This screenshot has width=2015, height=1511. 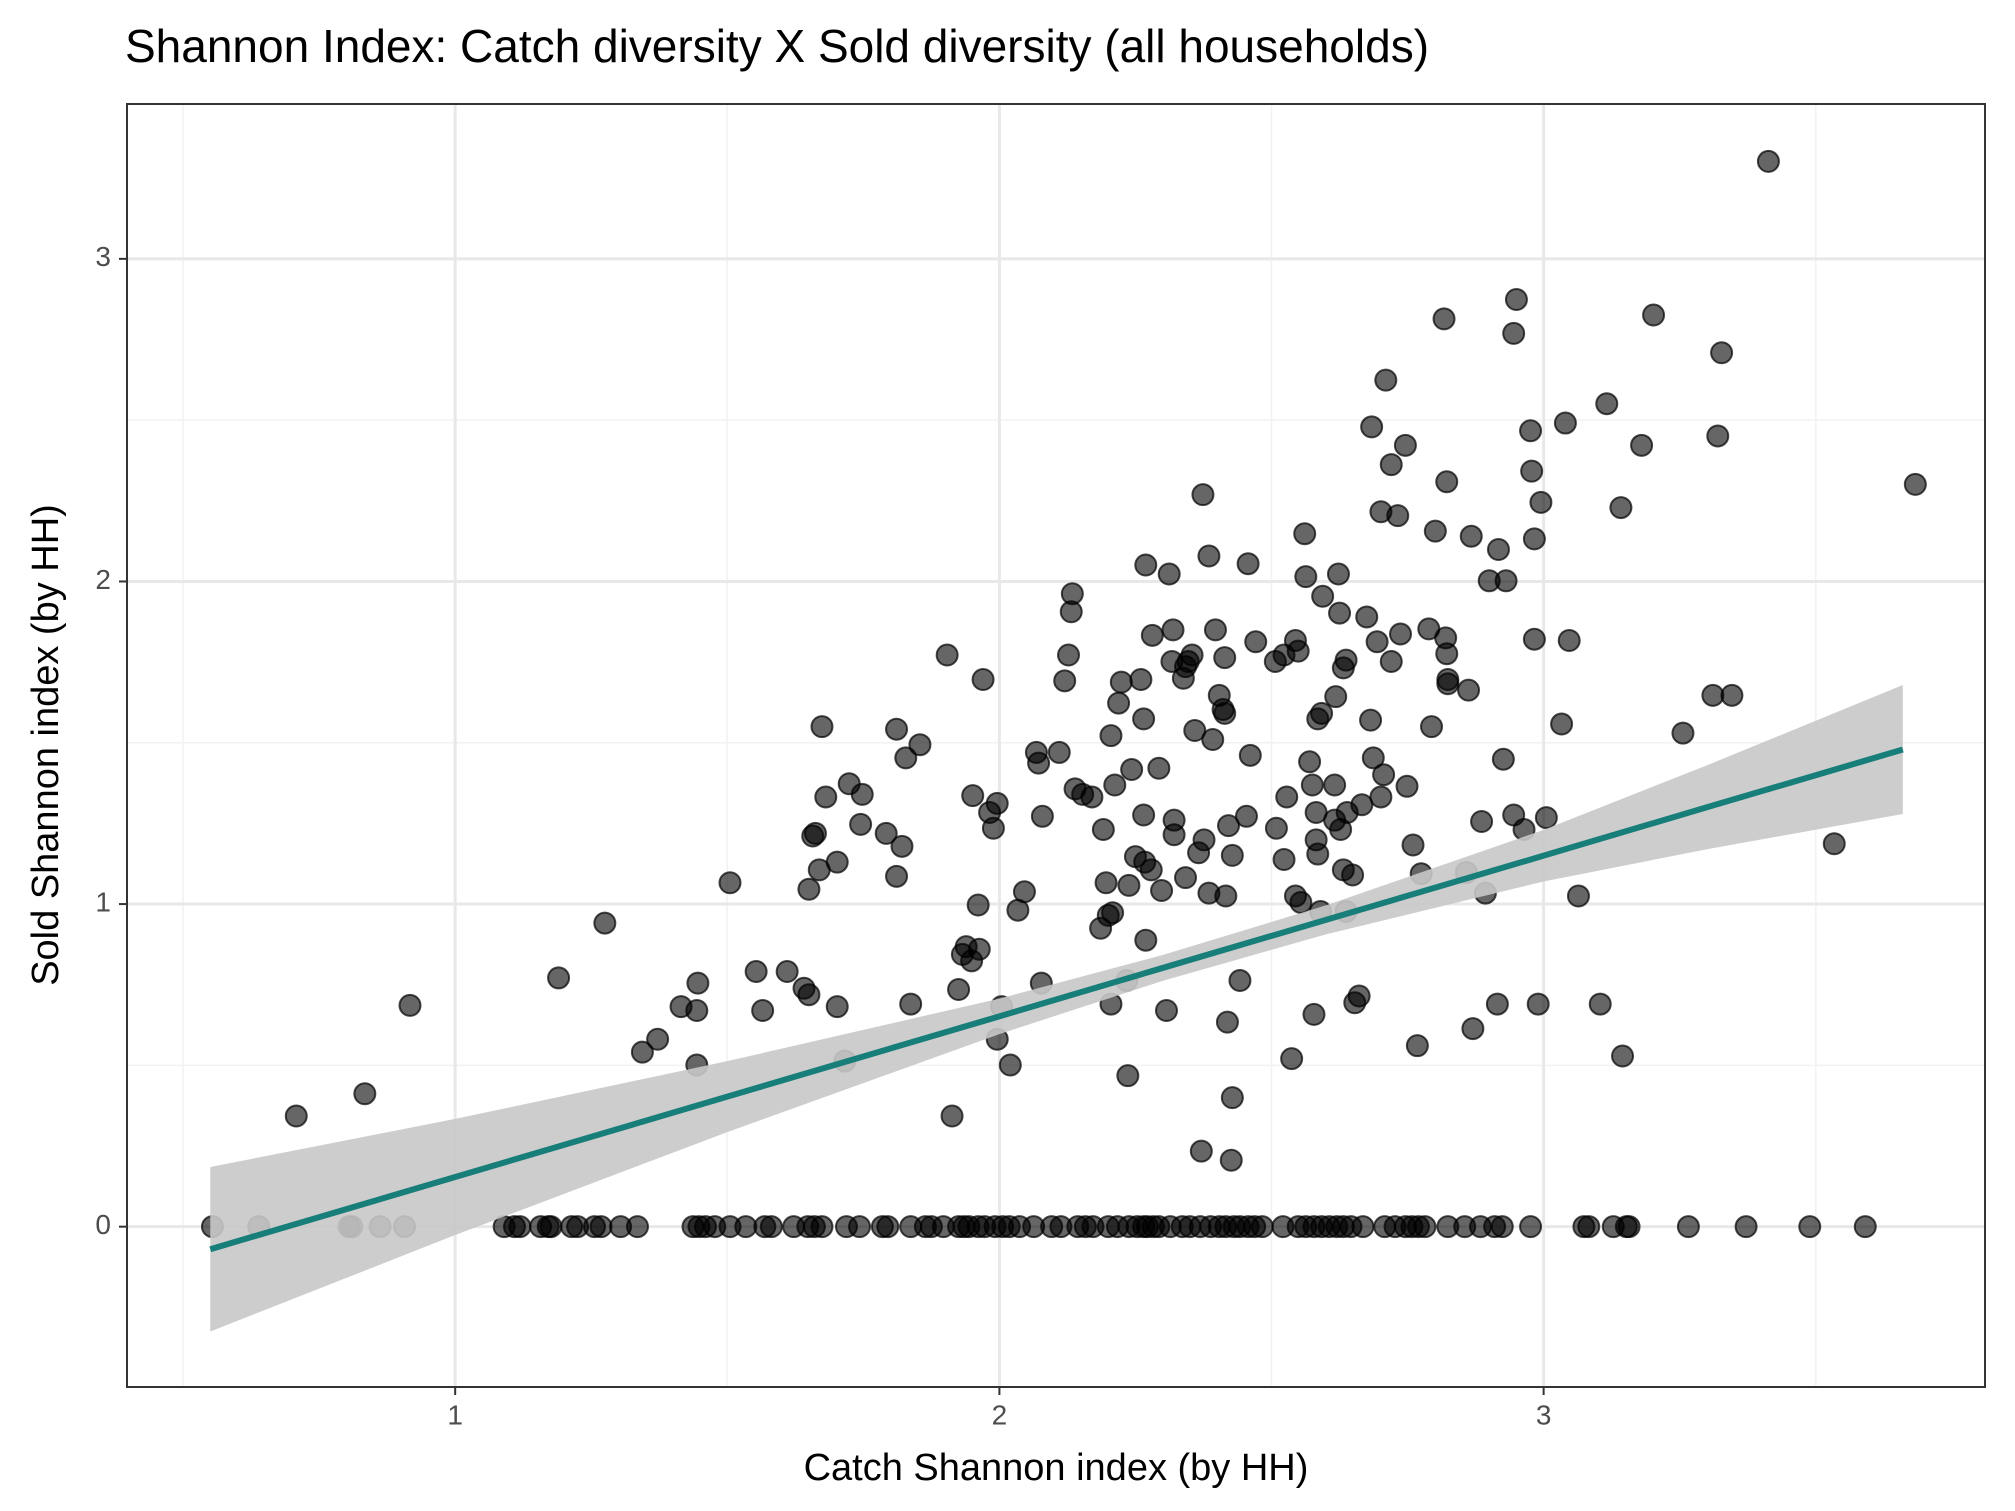 I want to click on y-tick-label: 3, so click(x=103, y=256).